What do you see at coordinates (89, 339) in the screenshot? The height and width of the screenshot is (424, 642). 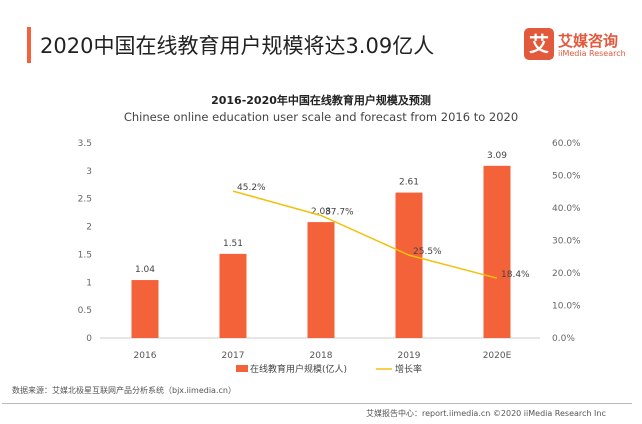 I see `left-tick-label: 0` at bounding box center [89, 339].